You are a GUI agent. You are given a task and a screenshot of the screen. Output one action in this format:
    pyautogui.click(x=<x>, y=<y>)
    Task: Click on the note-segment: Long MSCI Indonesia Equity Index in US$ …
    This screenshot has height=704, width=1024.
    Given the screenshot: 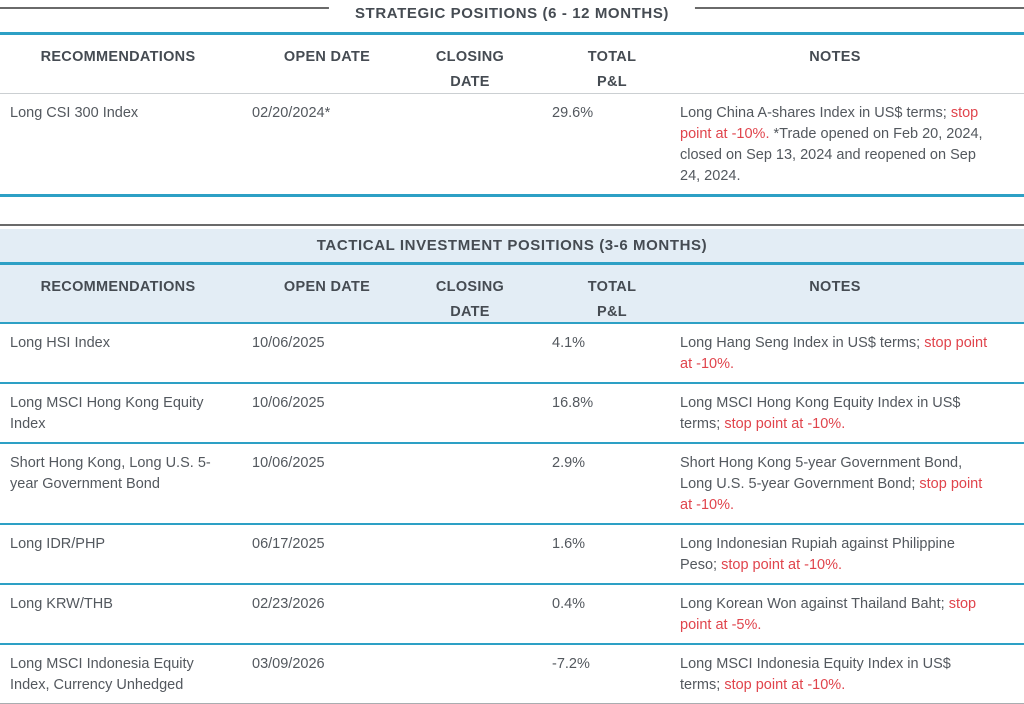 What is the action you would take?
    pyautogui.click(x=815, y=674)
    